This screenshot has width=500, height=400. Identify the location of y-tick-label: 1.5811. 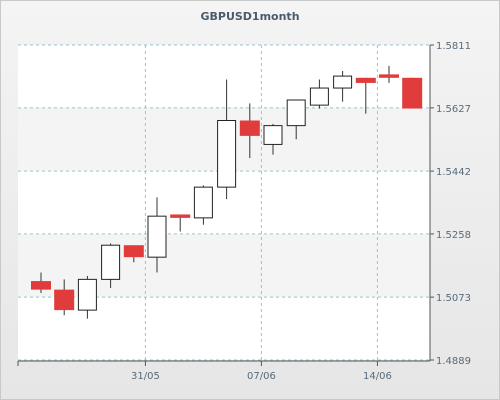
(453, 46).